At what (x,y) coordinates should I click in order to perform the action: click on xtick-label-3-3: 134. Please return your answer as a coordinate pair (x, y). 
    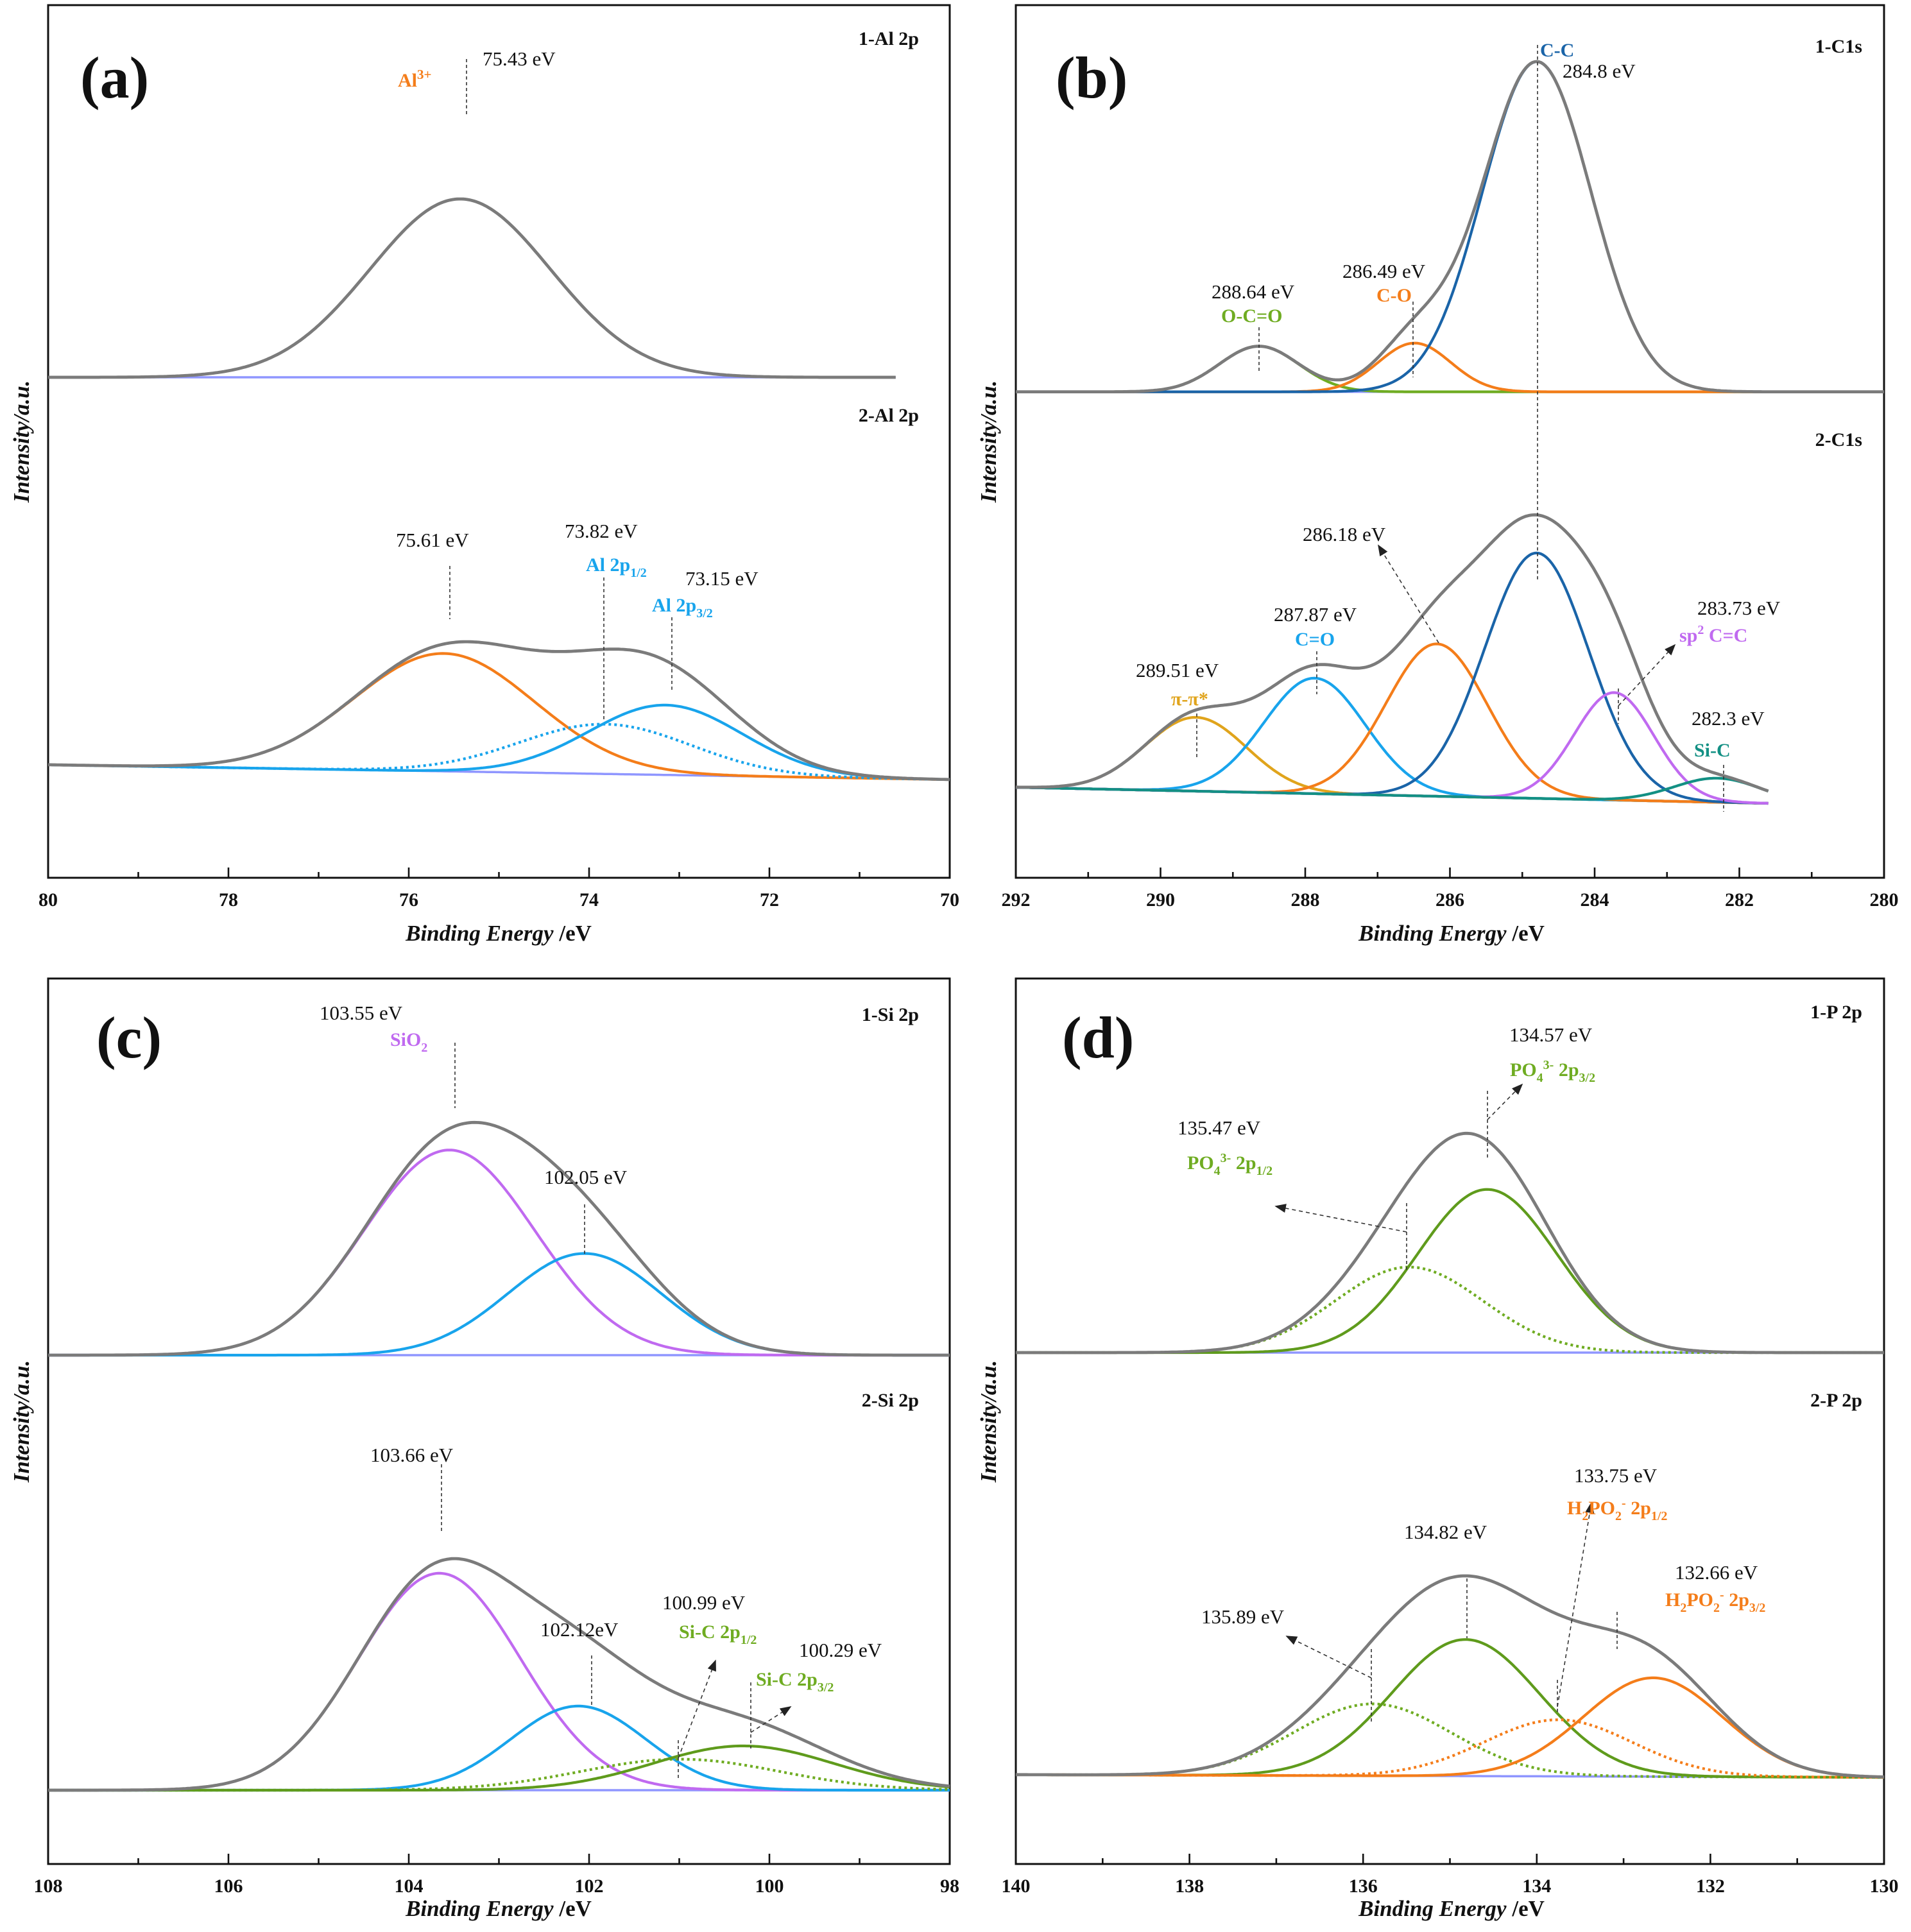
    Looking at the image, I should click on (1537, 1886).